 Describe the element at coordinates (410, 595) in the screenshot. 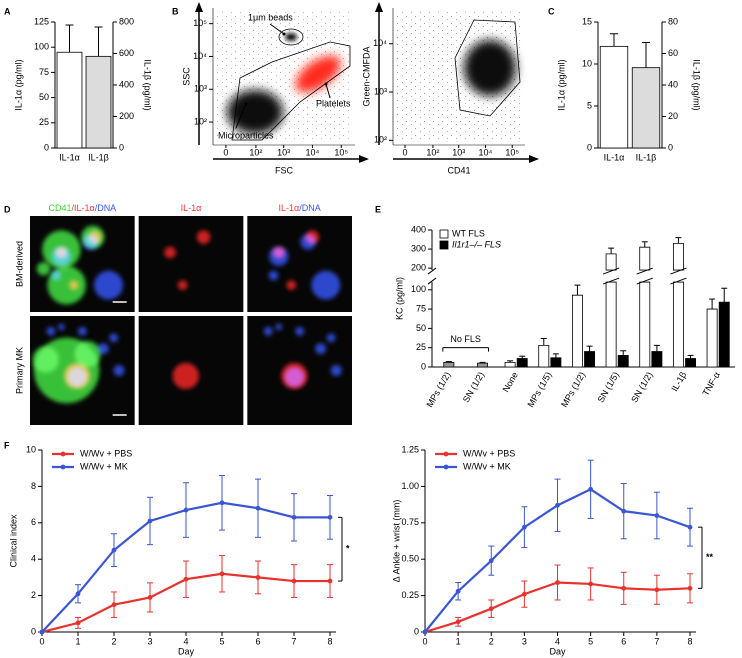

I see `y-tick-label: 0.25` at that location.